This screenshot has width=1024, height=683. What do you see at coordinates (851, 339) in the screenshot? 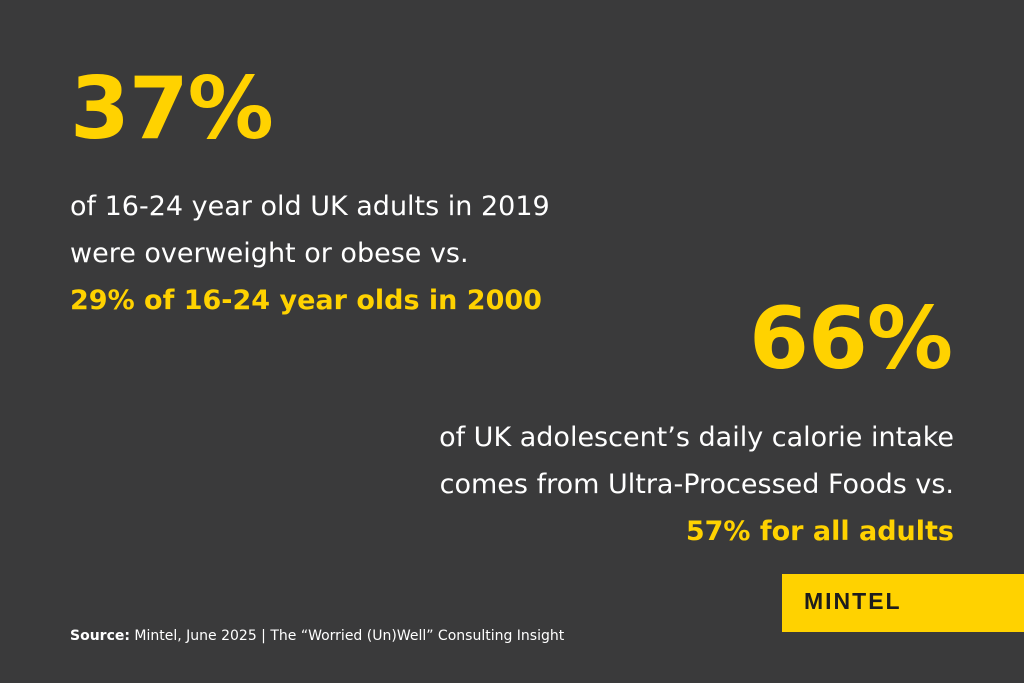
I see `stat-2-value: 66%` at bounding box center [851, 339].